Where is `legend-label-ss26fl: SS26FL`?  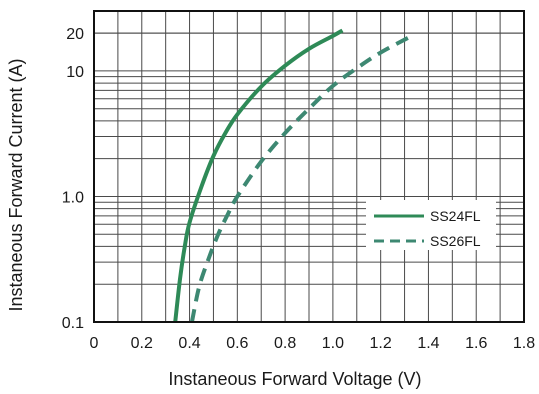
legend-label-ss26fl: SS26FL is located at coordinates (455, 241).